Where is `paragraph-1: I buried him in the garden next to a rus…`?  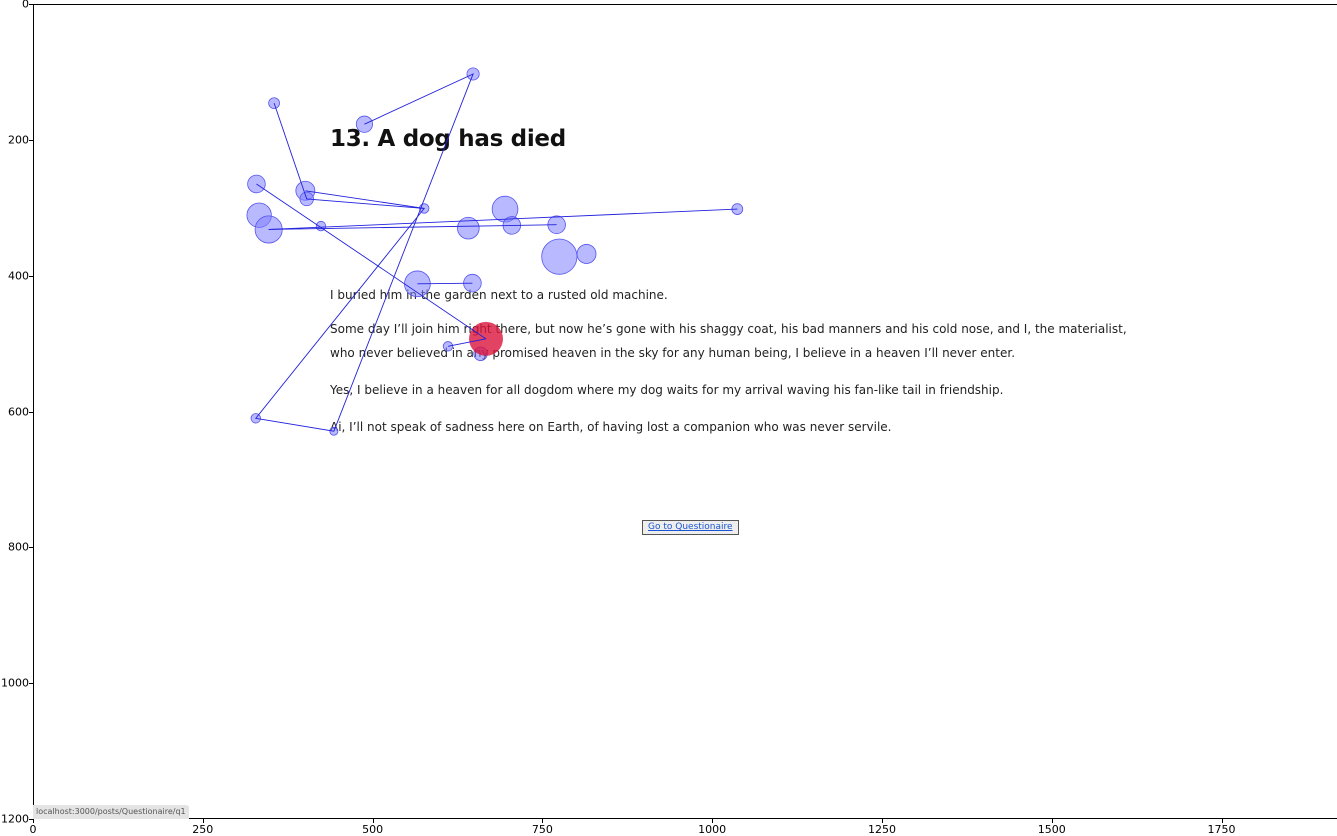 paragraph-1: I buried him in the garden next to a rus… is located at coordinates (499, 295).